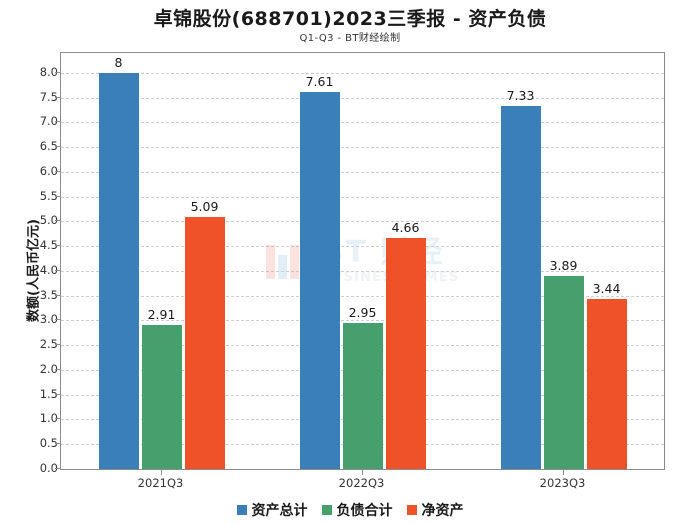 This screenshot has height=524, width=700. I want to click on x-axis-tick-label: 2022Q3, so click(361, 483).